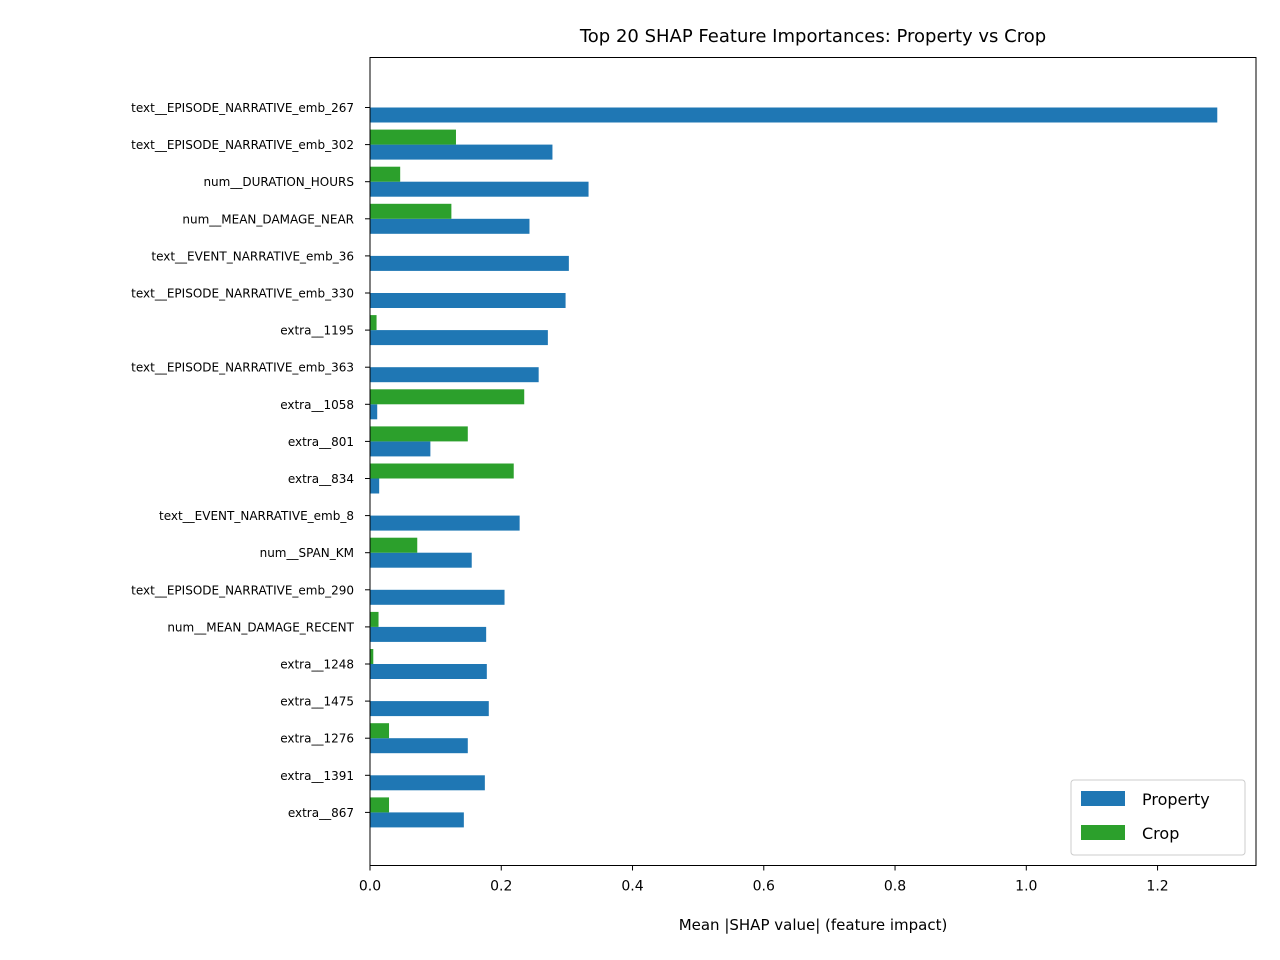 This screenshot has width=1280, height=960. I want to click on legend-label-crop: Crop, so click(1160, 833).